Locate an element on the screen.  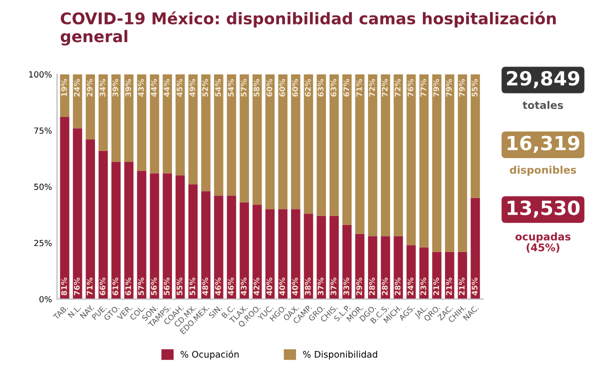
text: 16,319 is located at coordinates (544, 144).